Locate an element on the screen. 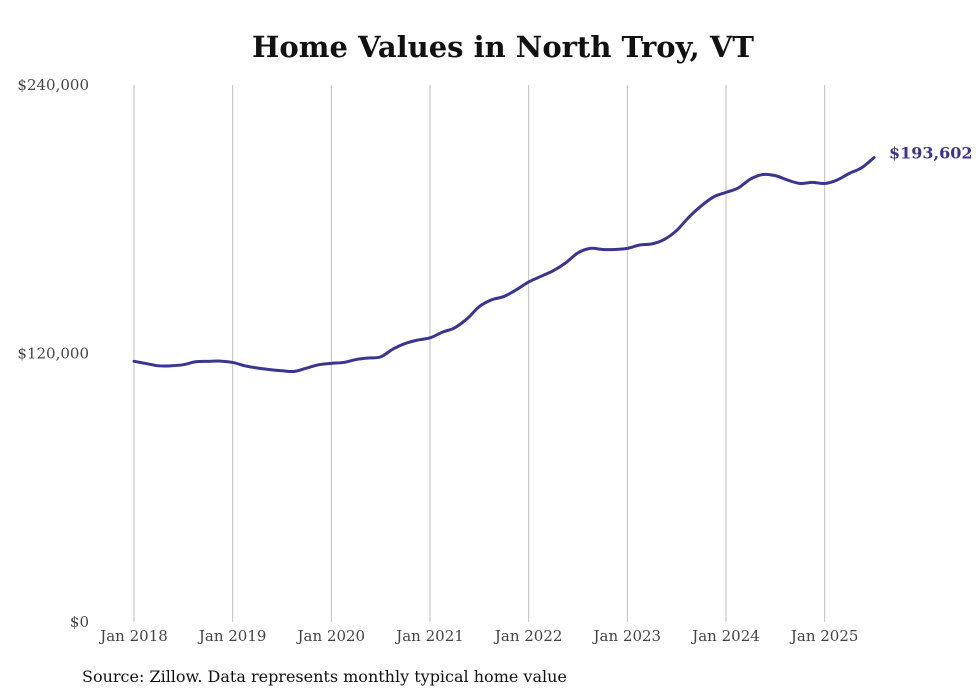  y-tick-label: $0 is located at coordinates (79, 622).